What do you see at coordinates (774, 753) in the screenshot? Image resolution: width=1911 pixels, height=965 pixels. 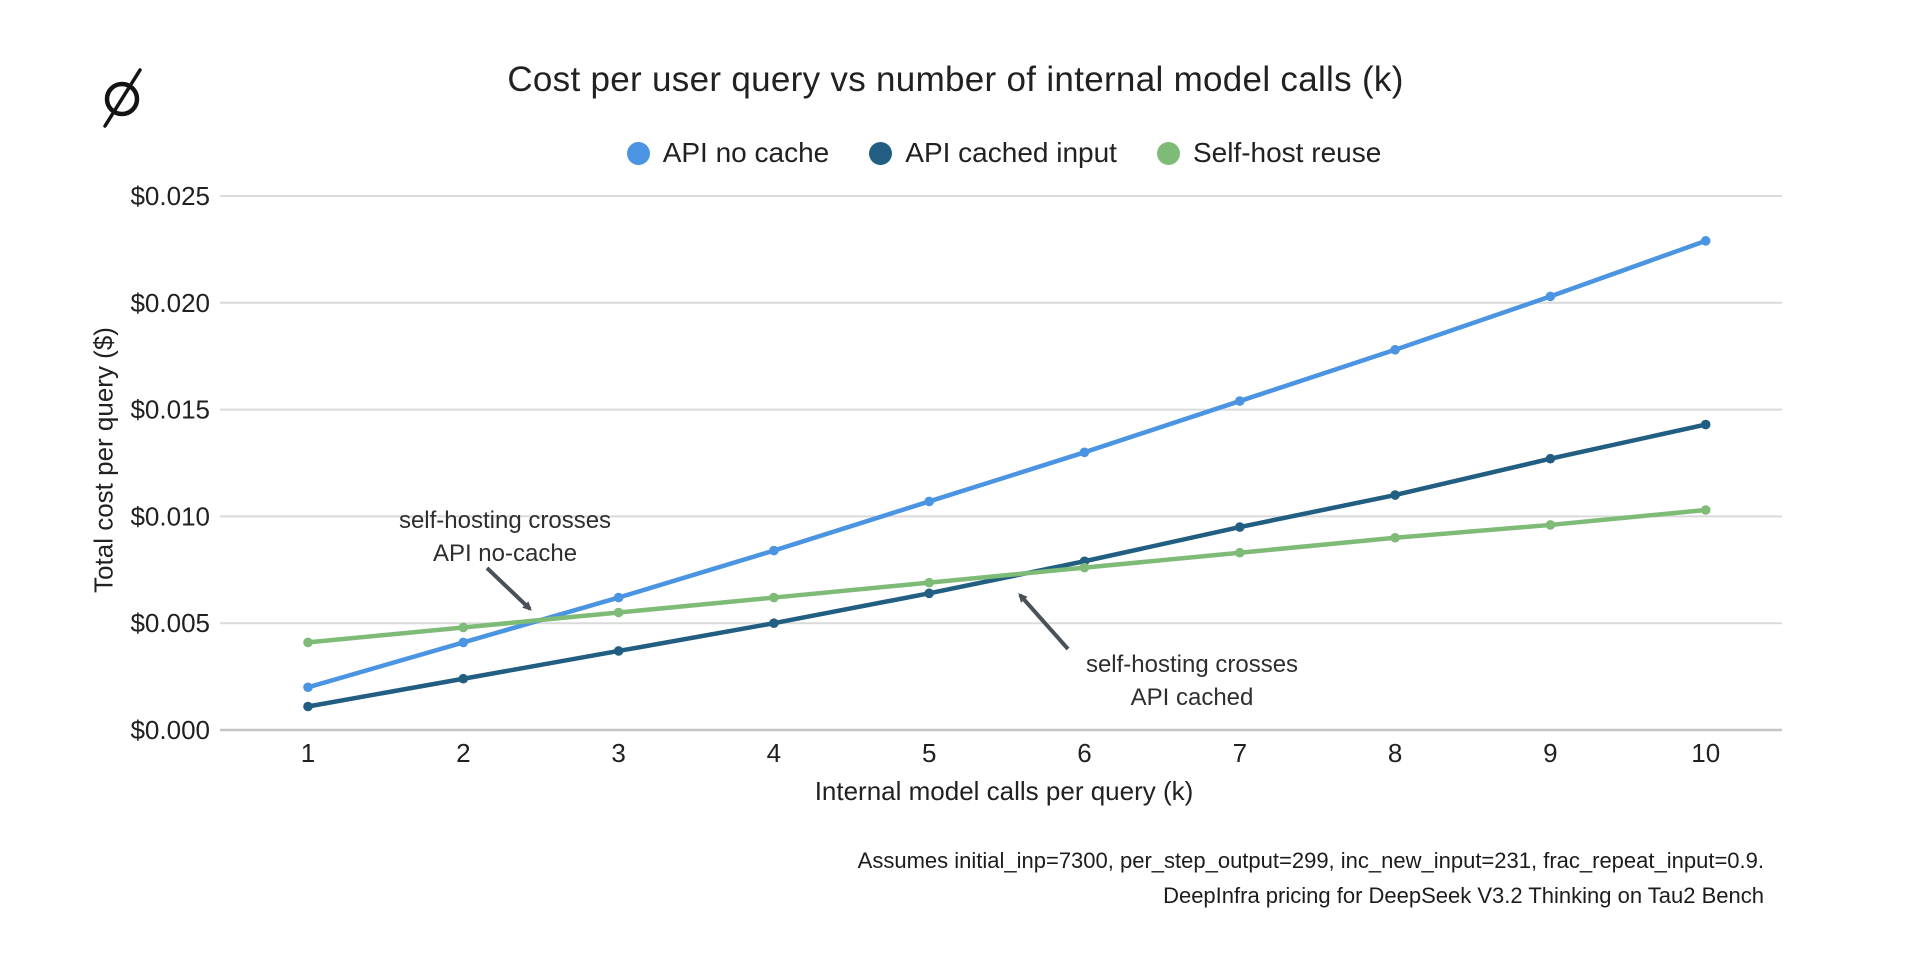 I see `x-tick-label: 4` at bounding box center [774, 753].